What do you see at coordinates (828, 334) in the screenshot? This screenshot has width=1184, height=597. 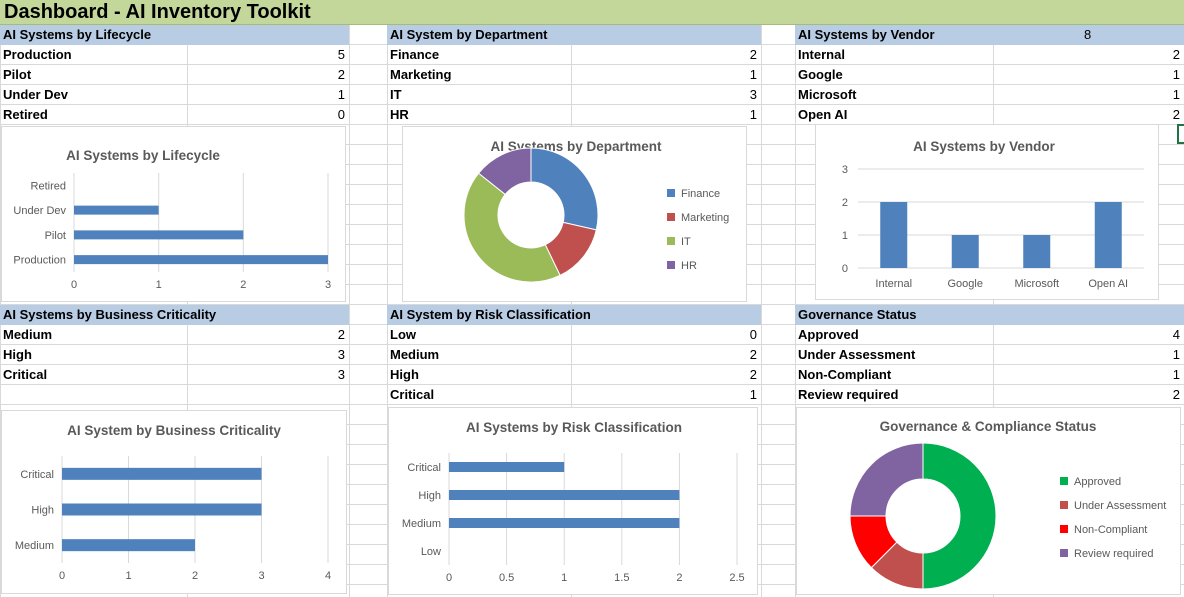 I see `row-label: Approved` at bounding box center [828, 334].